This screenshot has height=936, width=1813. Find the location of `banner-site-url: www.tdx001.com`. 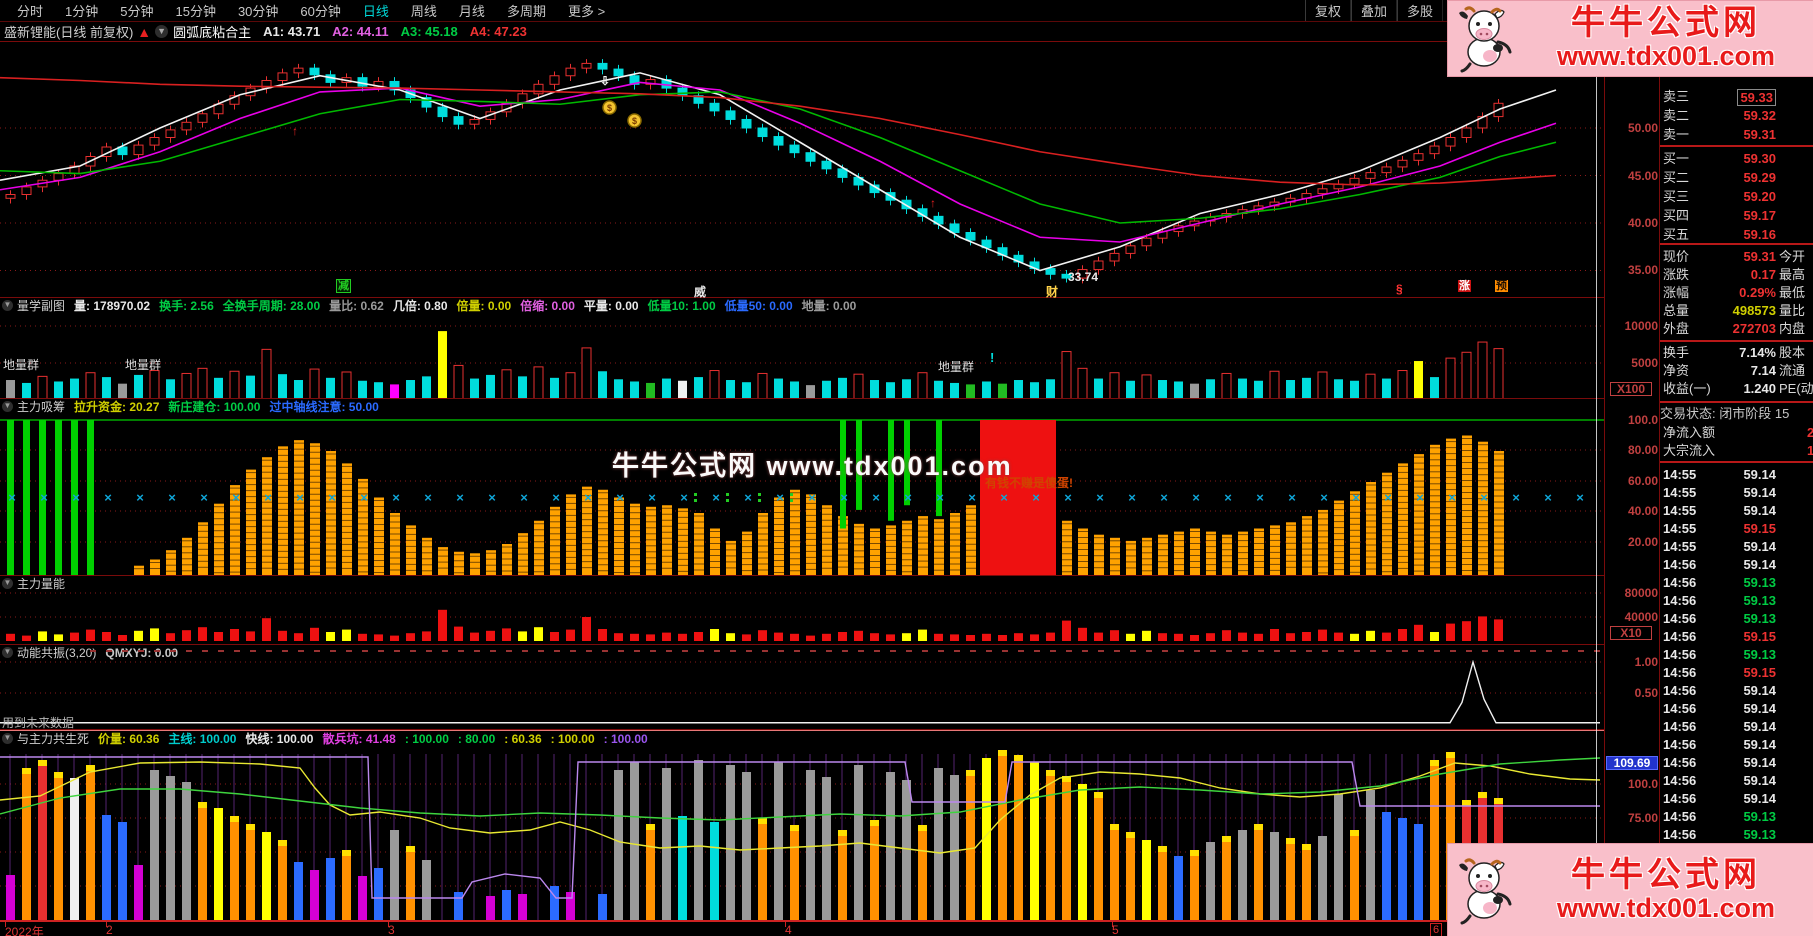

banner-site-url: www.tdx001.com is located at coordinates (1666, 908).